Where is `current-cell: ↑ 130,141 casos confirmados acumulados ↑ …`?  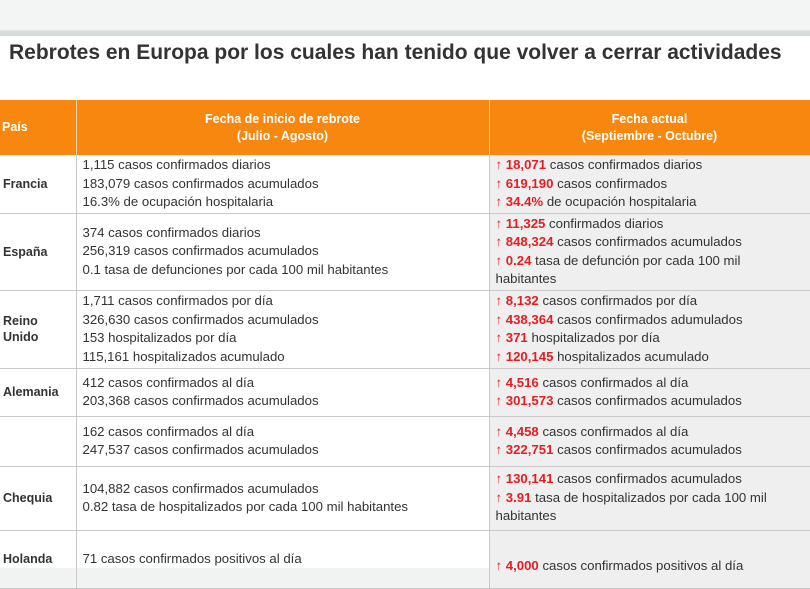 current-cell: ↑ 130,141 casos confirmados acumulados ↑ … is located at coordinates (649, 498).